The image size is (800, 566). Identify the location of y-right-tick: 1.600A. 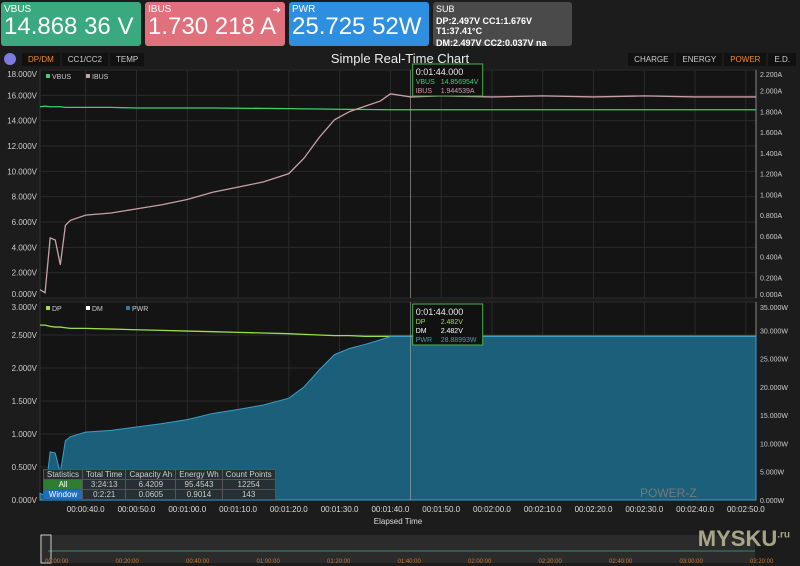
(771, 133).